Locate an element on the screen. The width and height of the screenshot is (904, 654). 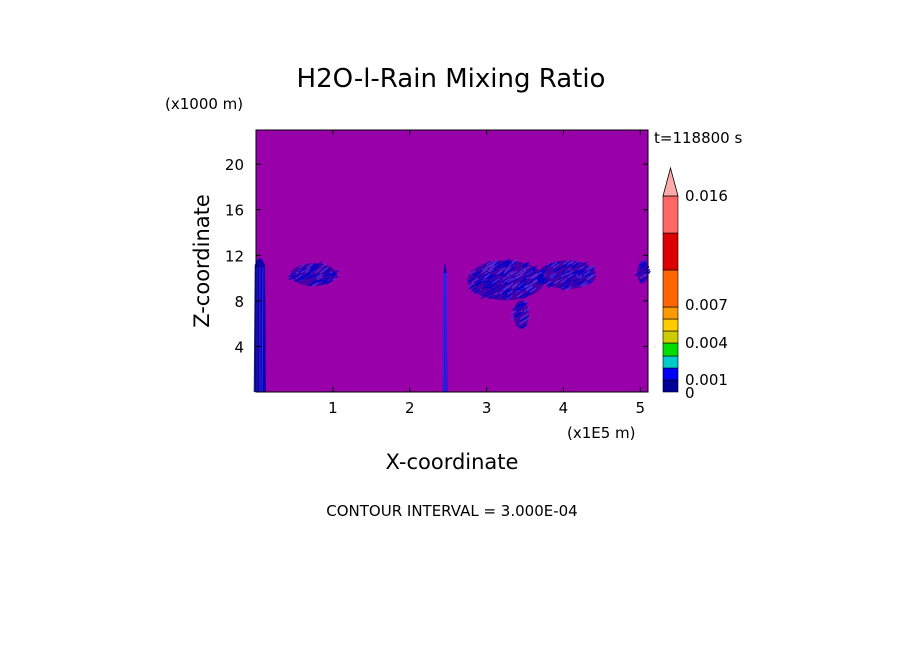
x-tick-label: 4 is located at coordinates (564, 408).